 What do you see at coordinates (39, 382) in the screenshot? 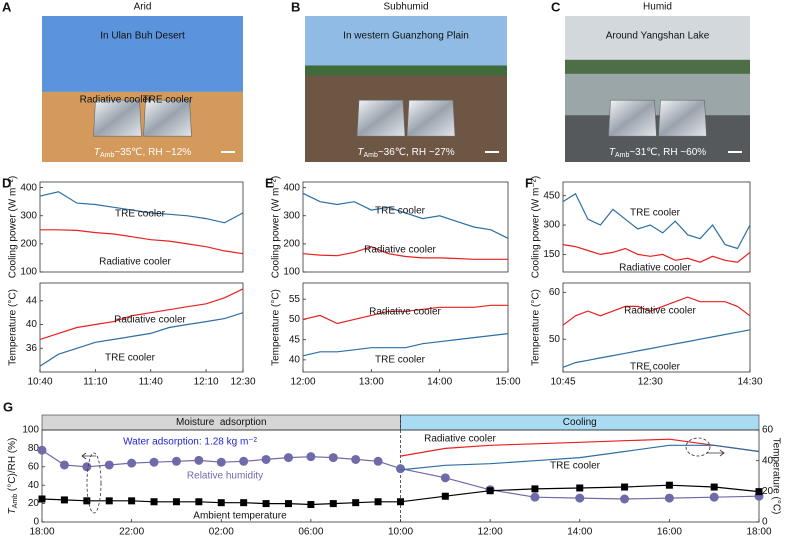
I see `x-tick-label: 10:40` at bounding box center [39, 382].